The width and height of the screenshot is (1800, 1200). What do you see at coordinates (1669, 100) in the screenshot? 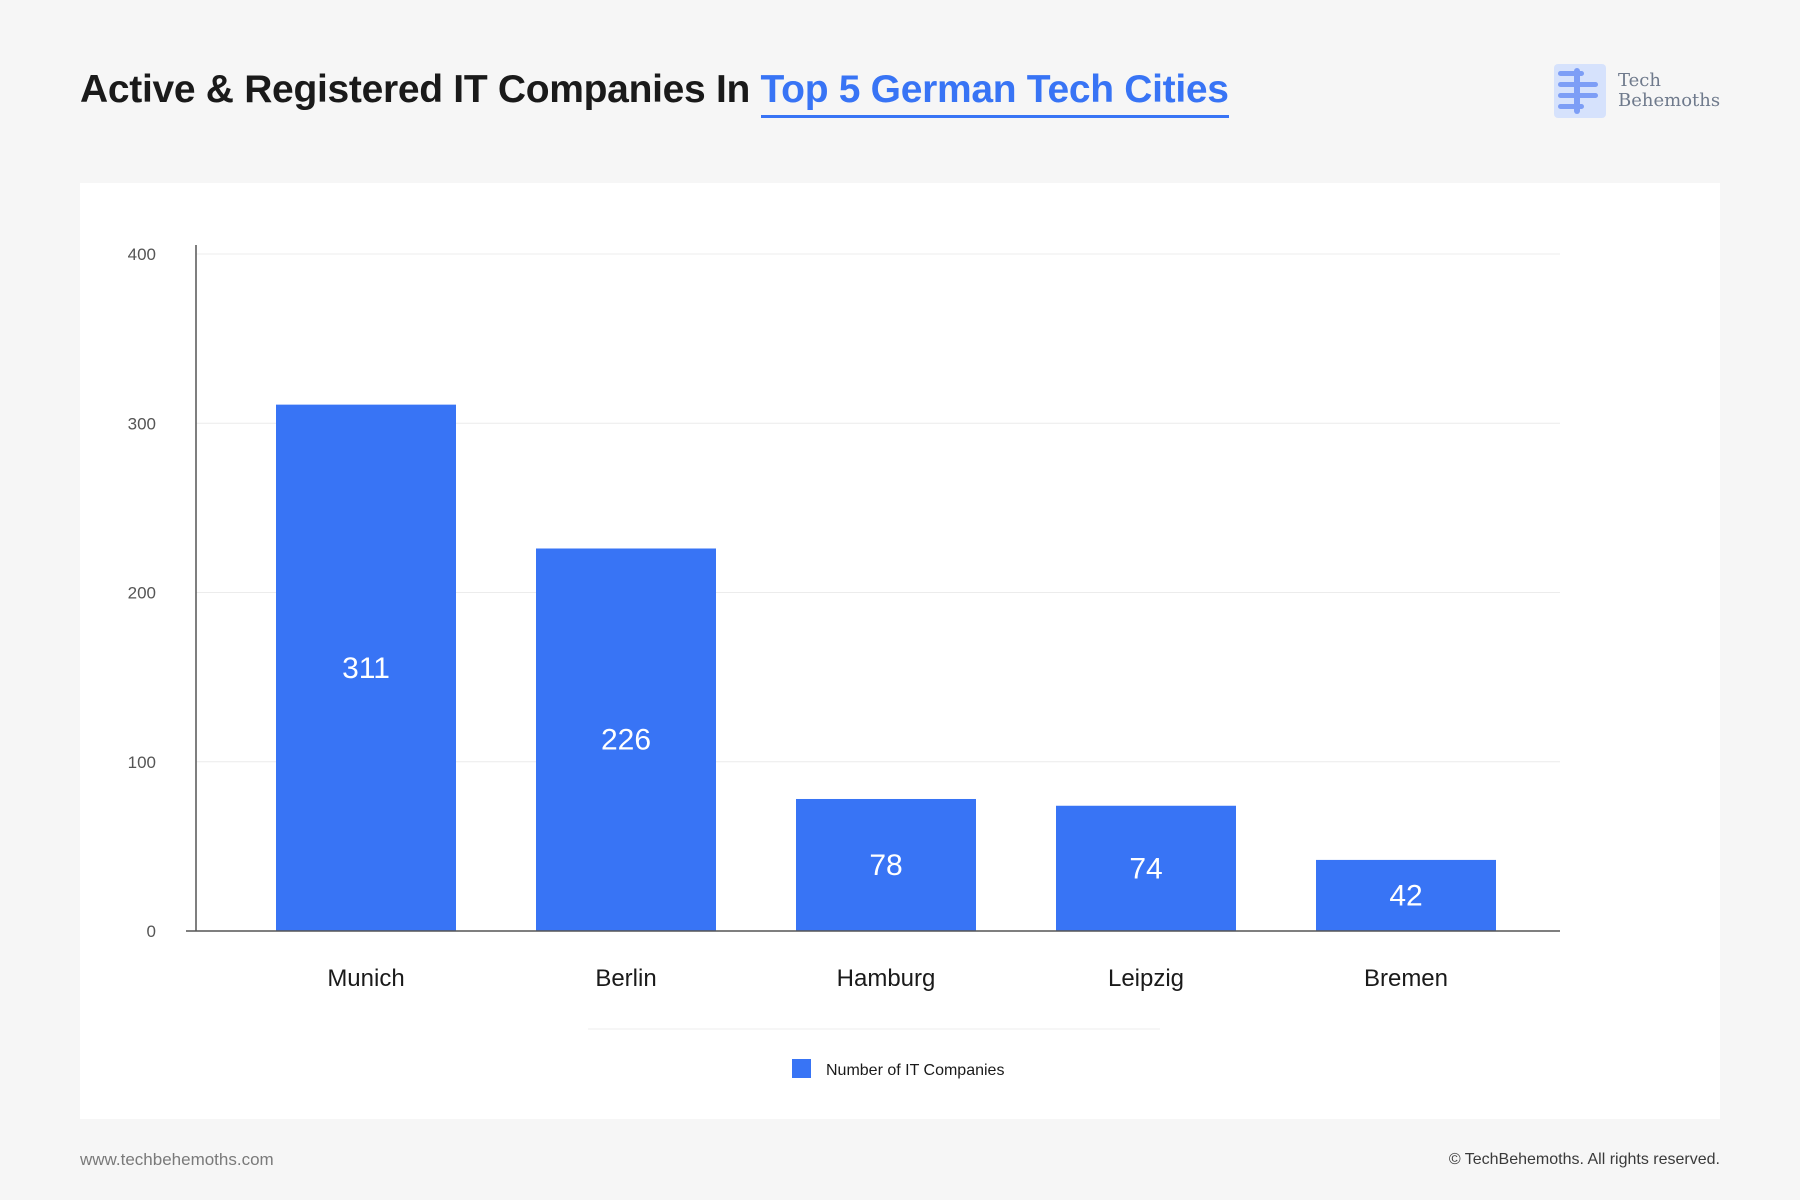
I see `logo-line-2: Behemoths` at bounding box center [1669, 100].